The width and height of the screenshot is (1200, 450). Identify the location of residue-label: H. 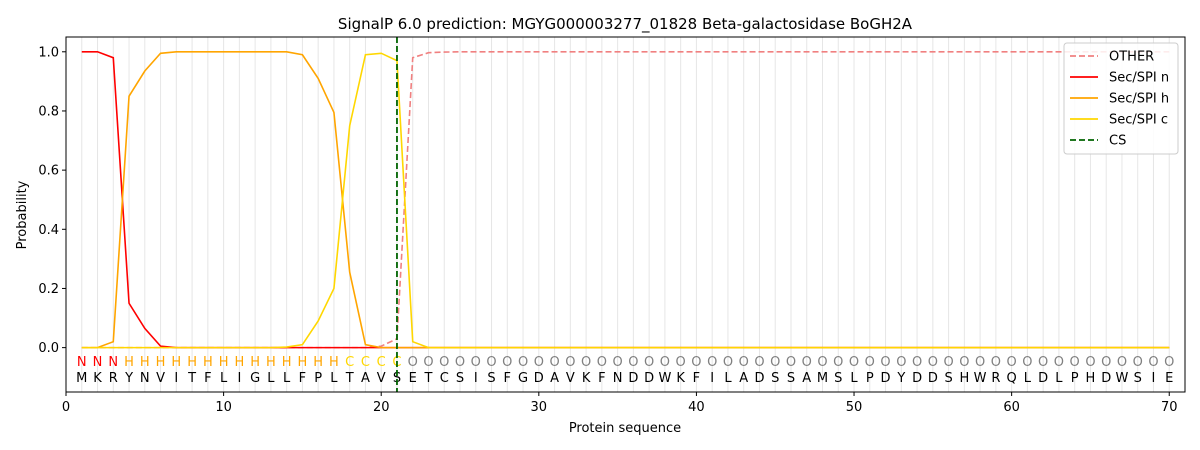
(1091, 378).